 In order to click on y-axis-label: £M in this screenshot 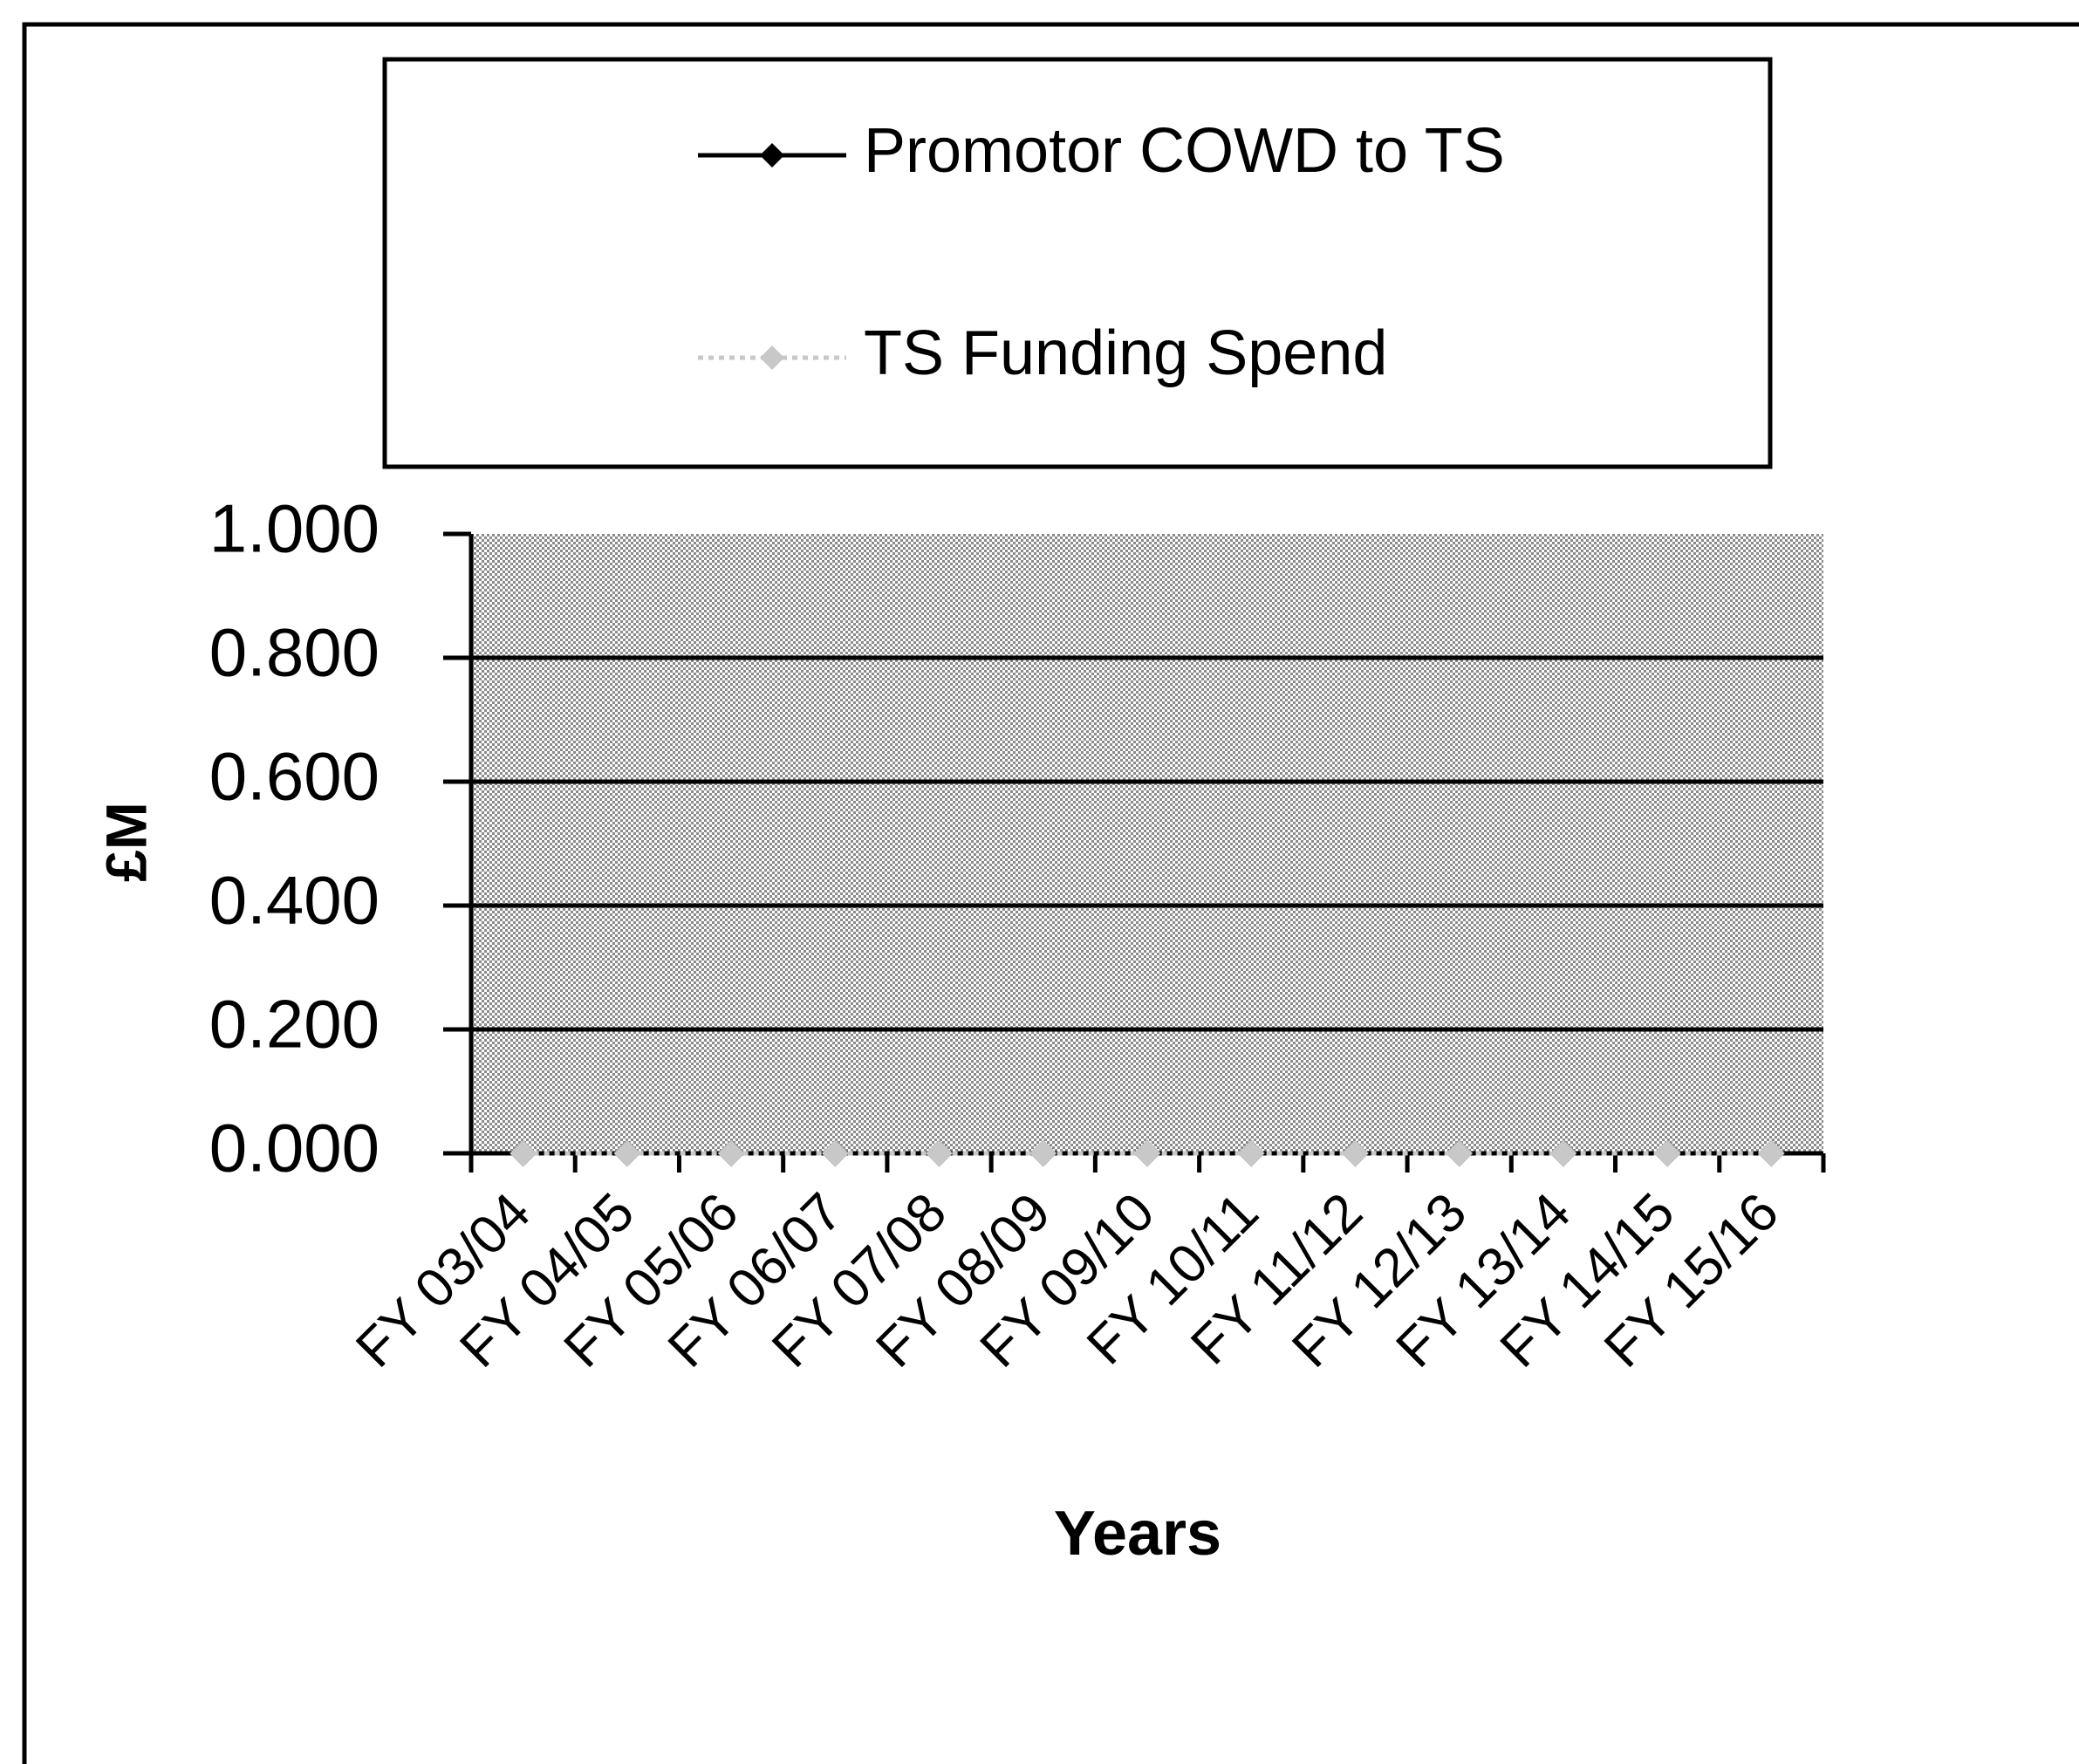, I will do `click(126, 842)`.